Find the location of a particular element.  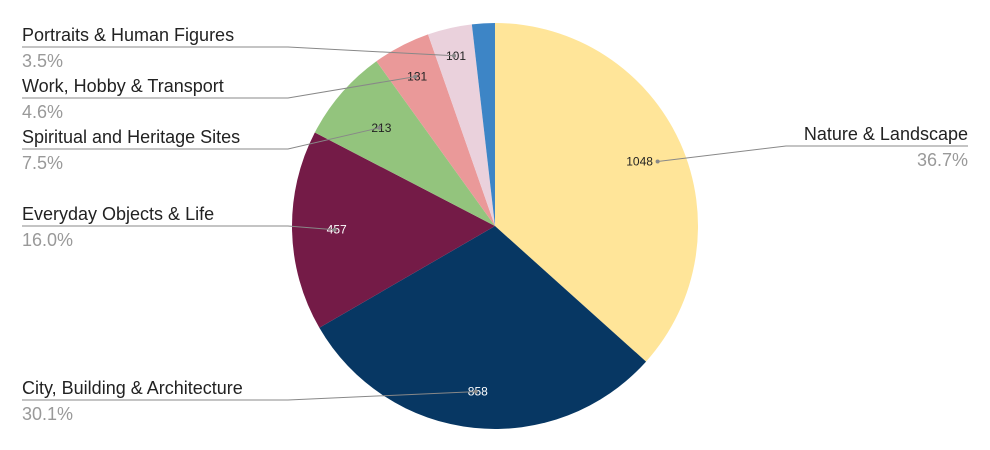

slice-percent-city-building-and-architecture: 30.1% is located at coordinates (47, 414).